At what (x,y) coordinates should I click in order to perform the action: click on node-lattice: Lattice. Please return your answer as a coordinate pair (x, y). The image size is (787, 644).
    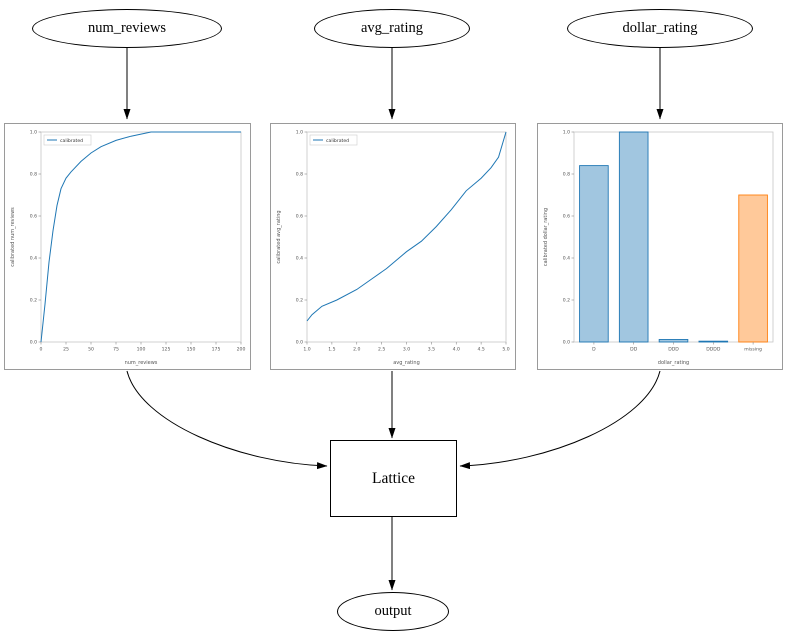
    Looking at the image, I should click on (393, 478).